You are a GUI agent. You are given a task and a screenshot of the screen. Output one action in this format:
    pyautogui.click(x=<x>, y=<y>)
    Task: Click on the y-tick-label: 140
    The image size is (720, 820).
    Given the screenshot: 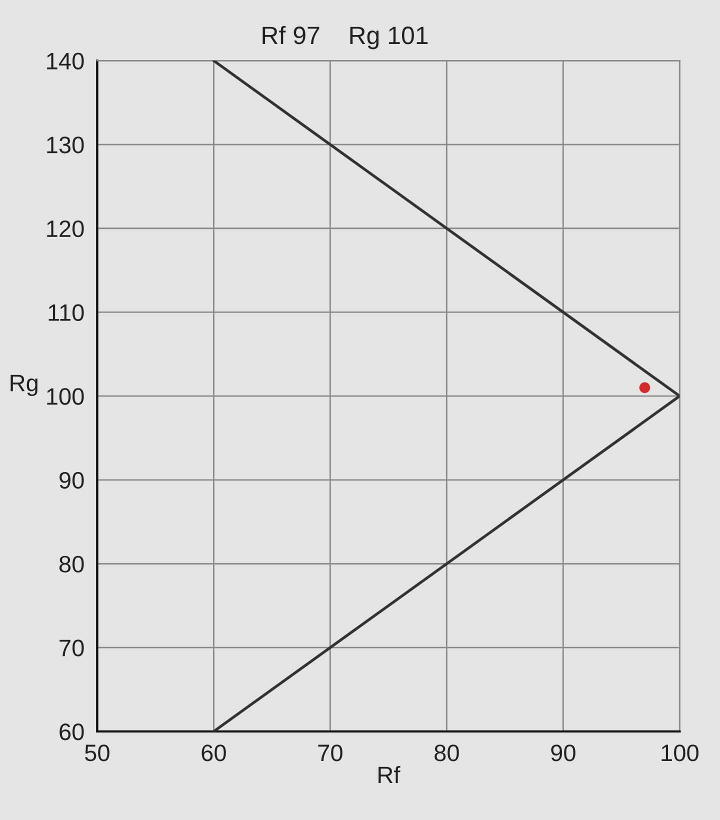 What is the action you would take?
    pyautogui.click(x=65, y=61)
    